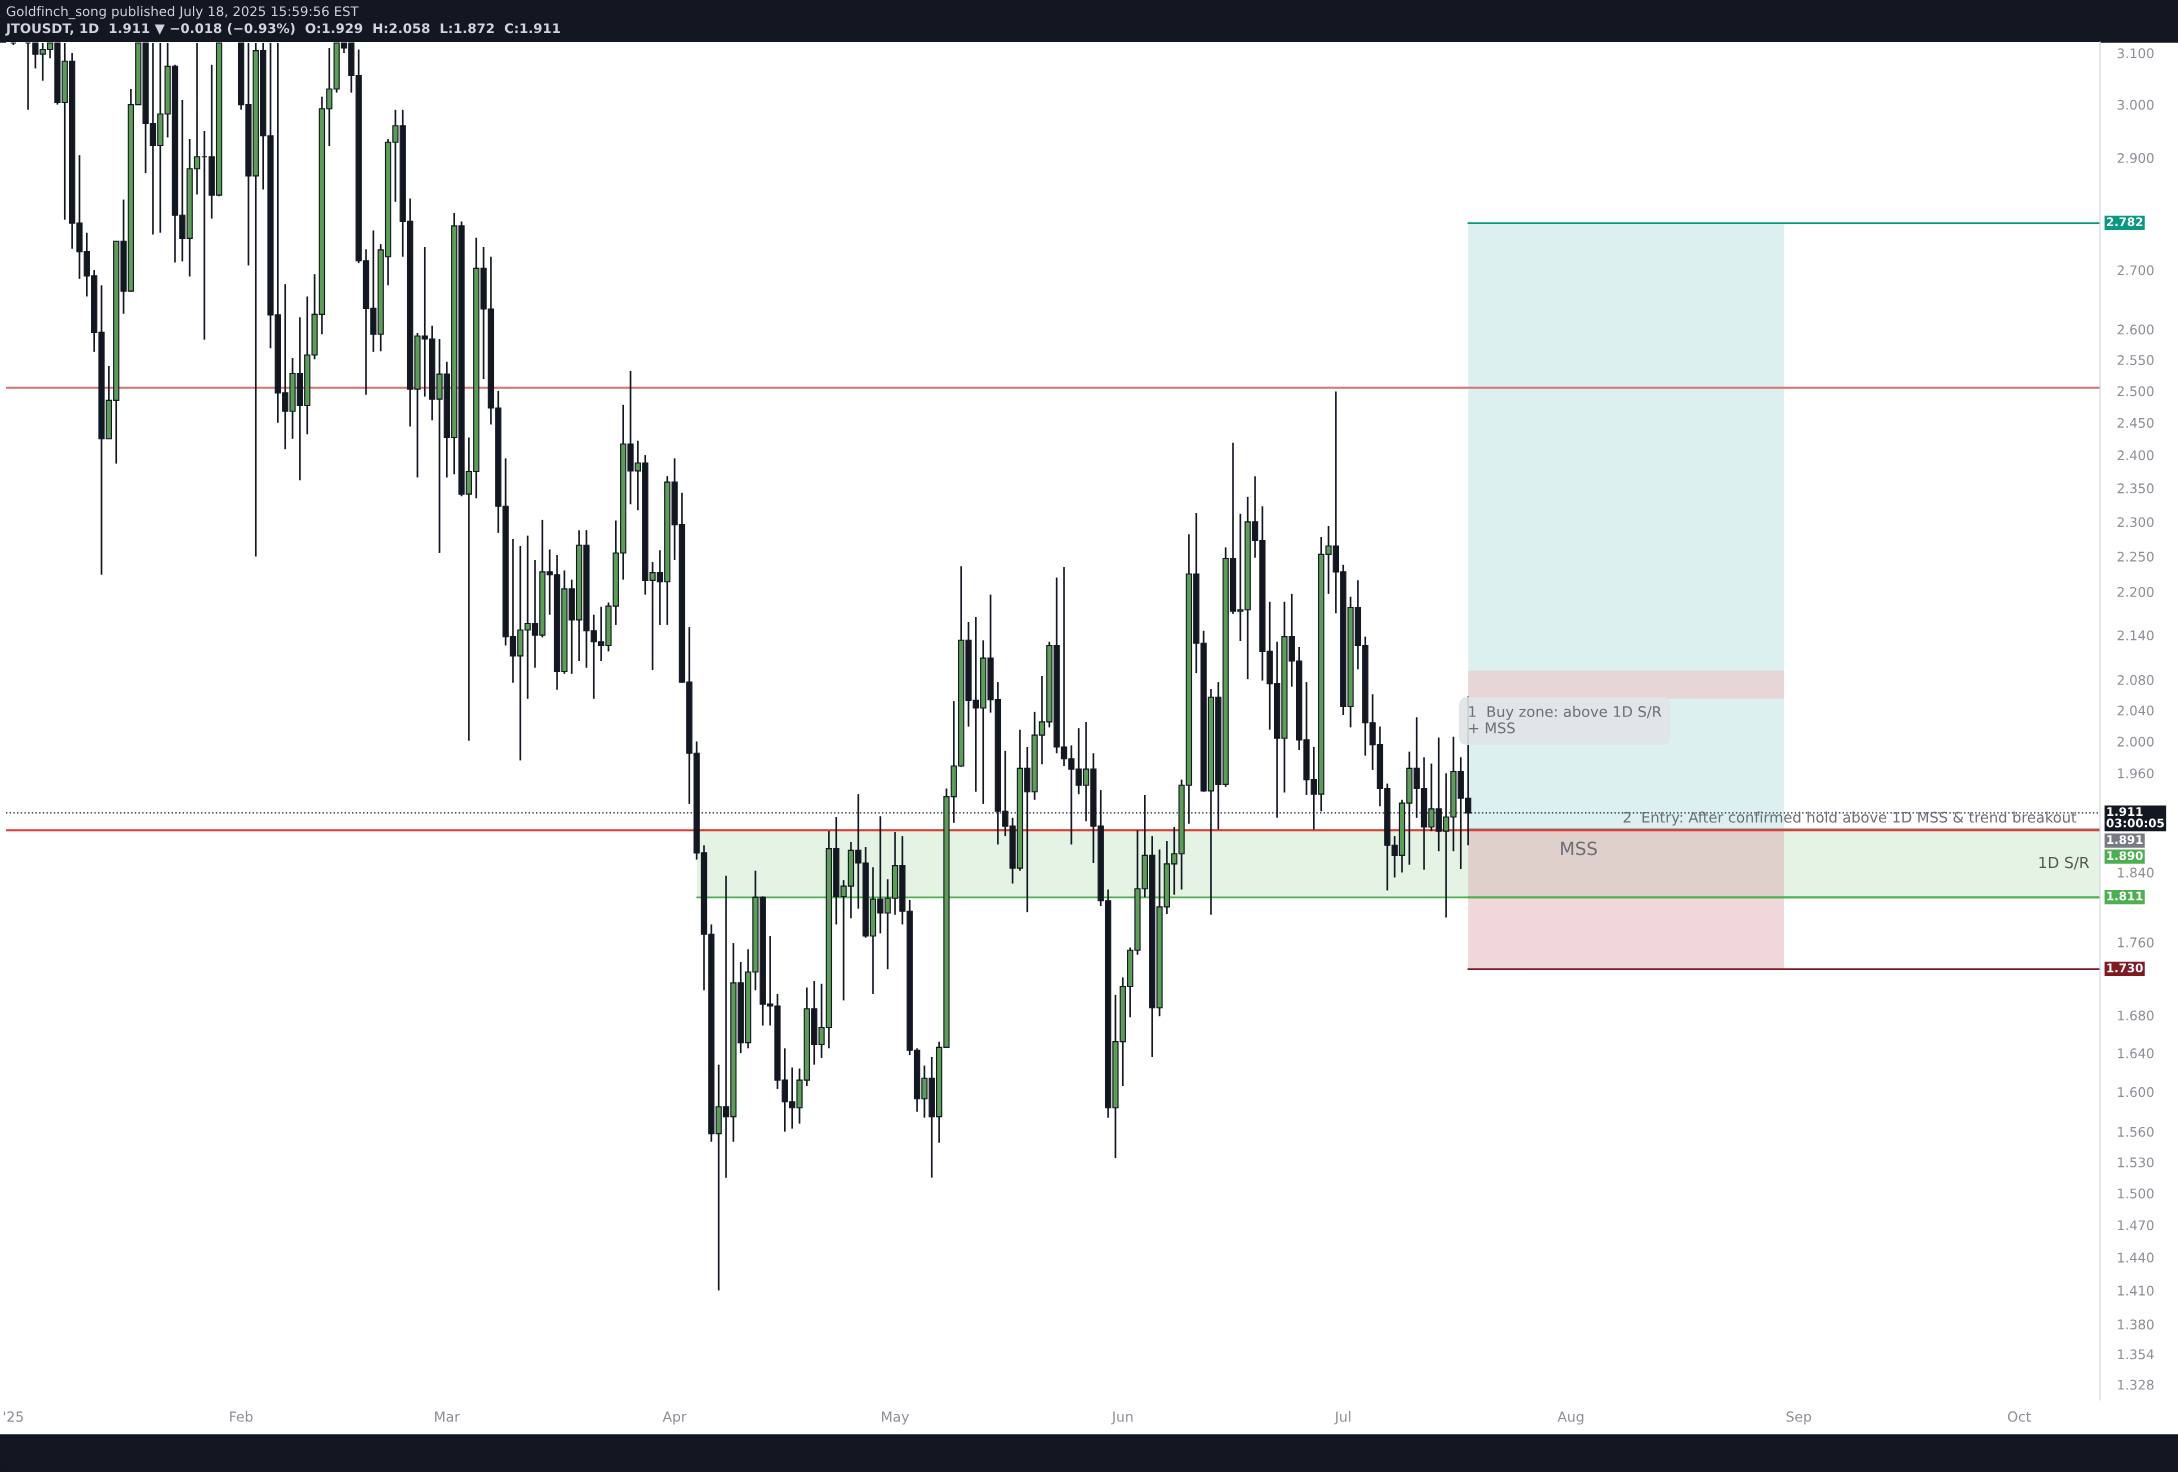 This screenshot has width=2178, height=1472. What do you see at coordinates (2136, 1324) in the screenshot?
I see `y-tick-label: 1.380` at bounding box center [2136, 1324].